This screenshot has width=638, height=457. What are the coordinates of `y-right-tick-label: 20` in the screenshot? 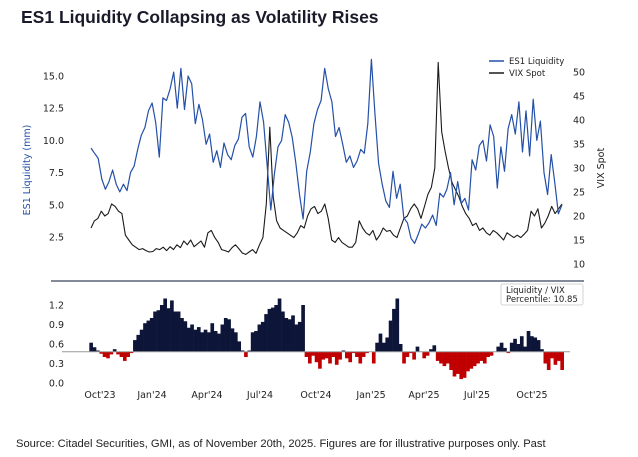 It's located at (579, 217).